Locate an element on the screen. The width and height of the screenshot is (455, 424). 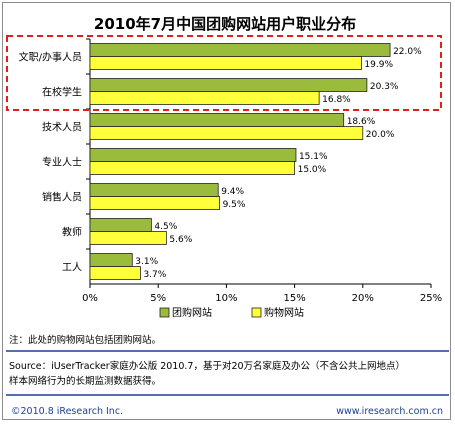
data-label: 3.7% is located at coordinates (154, 275).